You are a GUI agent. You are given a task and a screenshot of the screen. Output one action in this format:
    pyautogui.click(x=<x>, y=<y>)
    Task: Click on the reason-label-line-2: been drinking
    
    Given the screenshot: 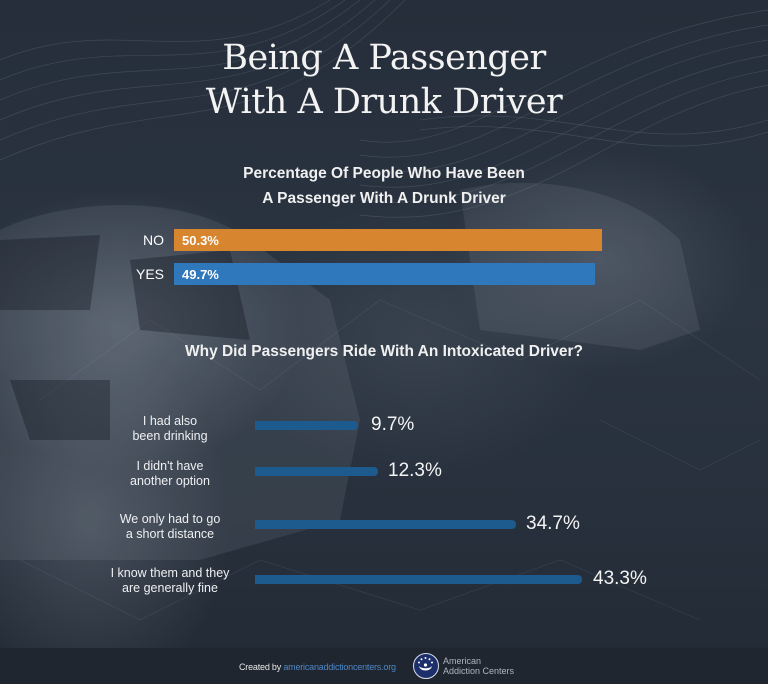 What is the action you would take?
    pyautogui.click(x=170, y=436)
    